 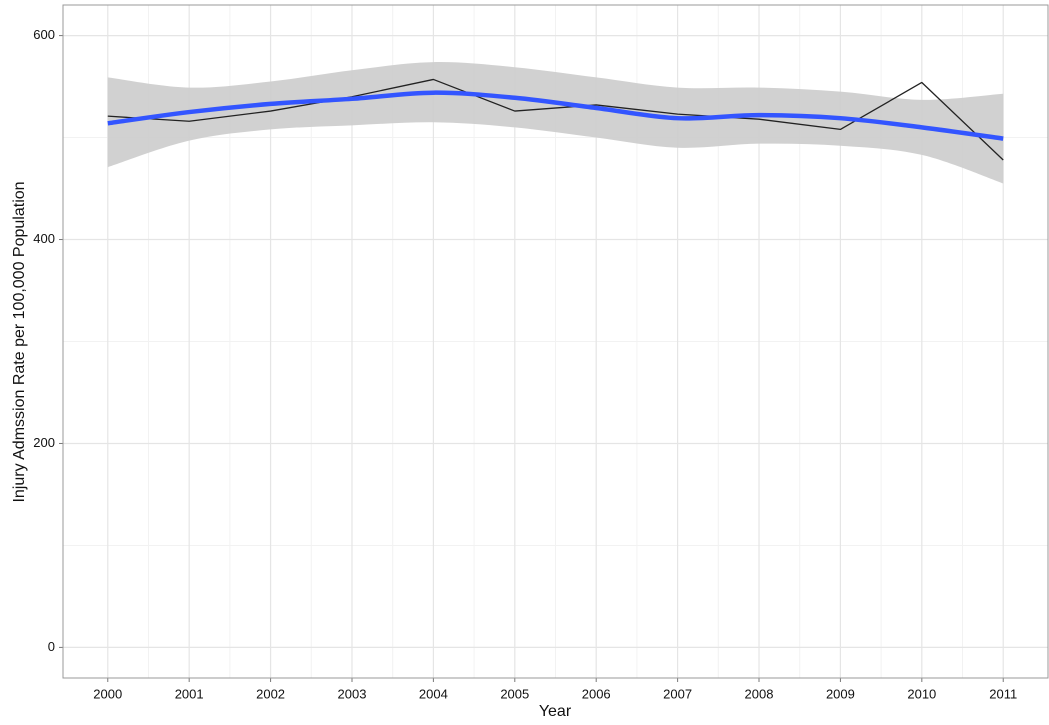 I want to click on x-tick-label: 2004, so click(x=433, y=693).